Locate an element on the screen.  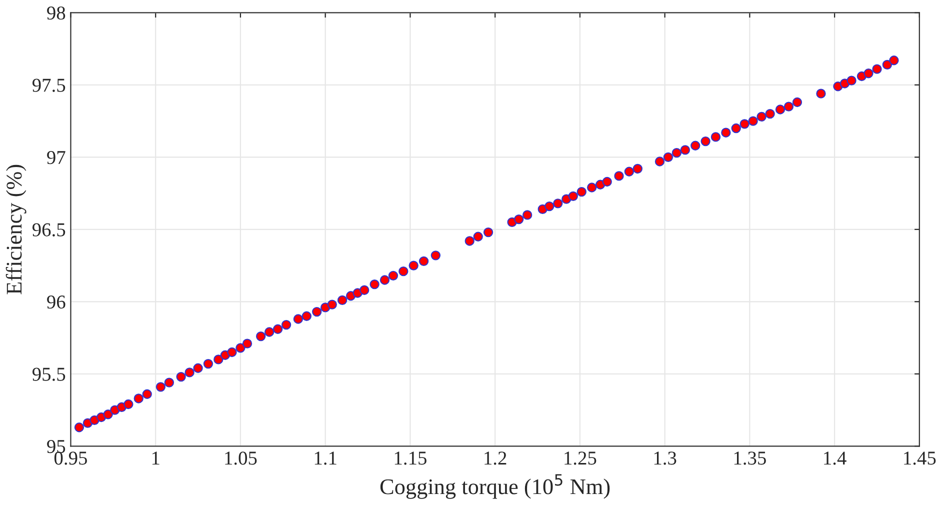
x-tick-label: 1.2 is located at coordinates (495, 458).